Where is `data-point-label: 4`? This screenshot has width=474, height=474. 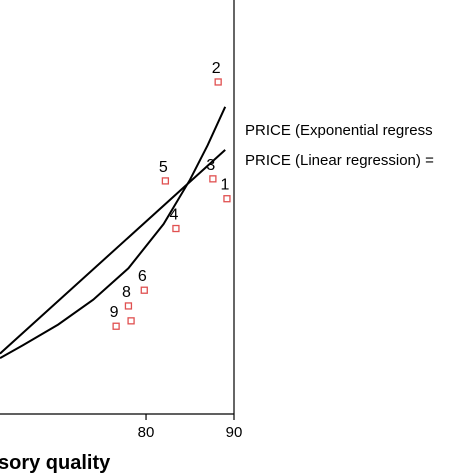 data-point-label: 4 is located at coordinates (173, 215).